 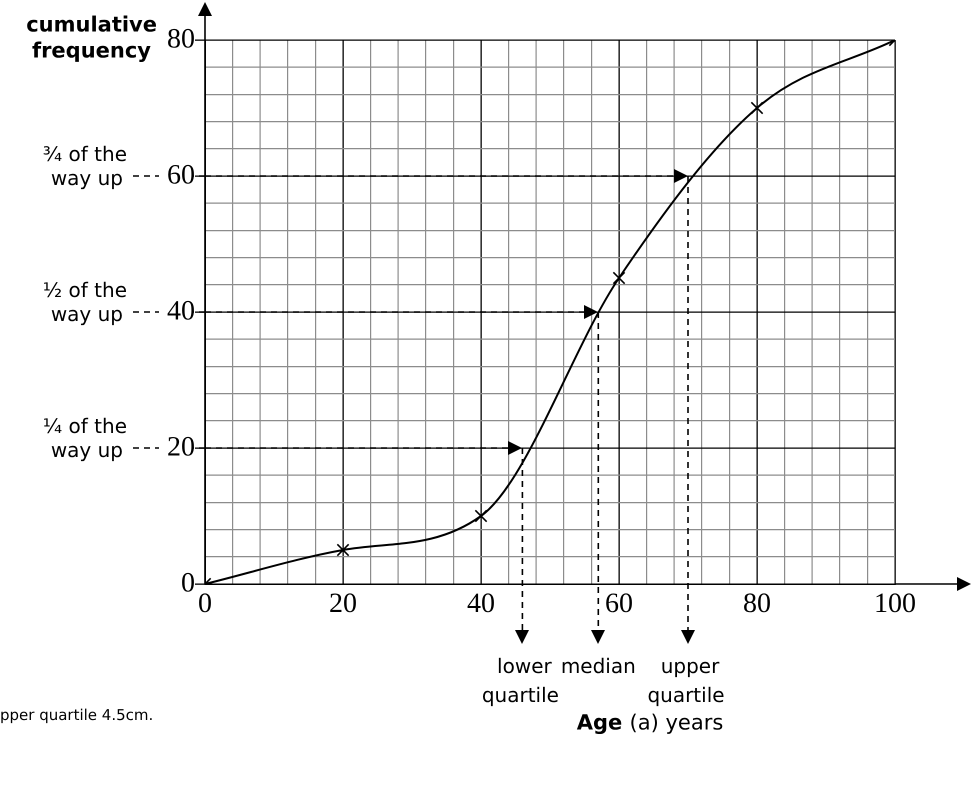 I want to click on y-axis-title: cumulative frequency, so click(x=91, y=37).